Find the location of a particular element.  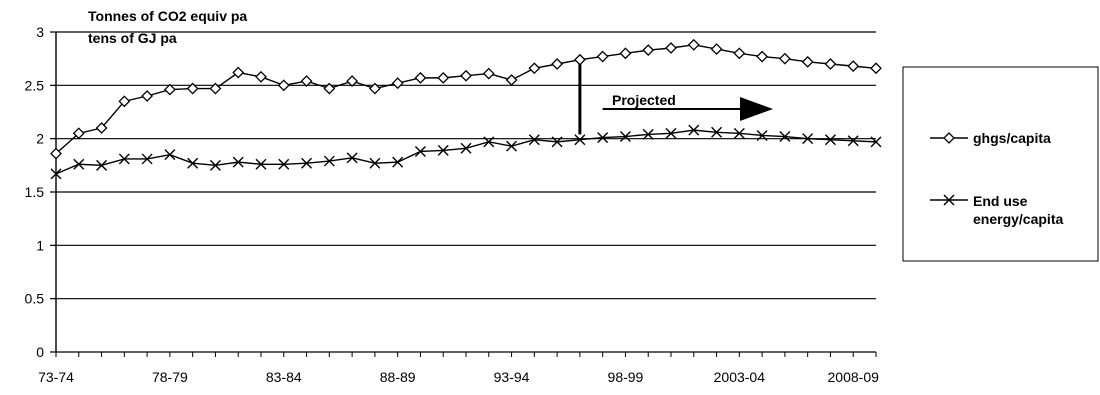

legend-markers is located at coordinates (949, 169).